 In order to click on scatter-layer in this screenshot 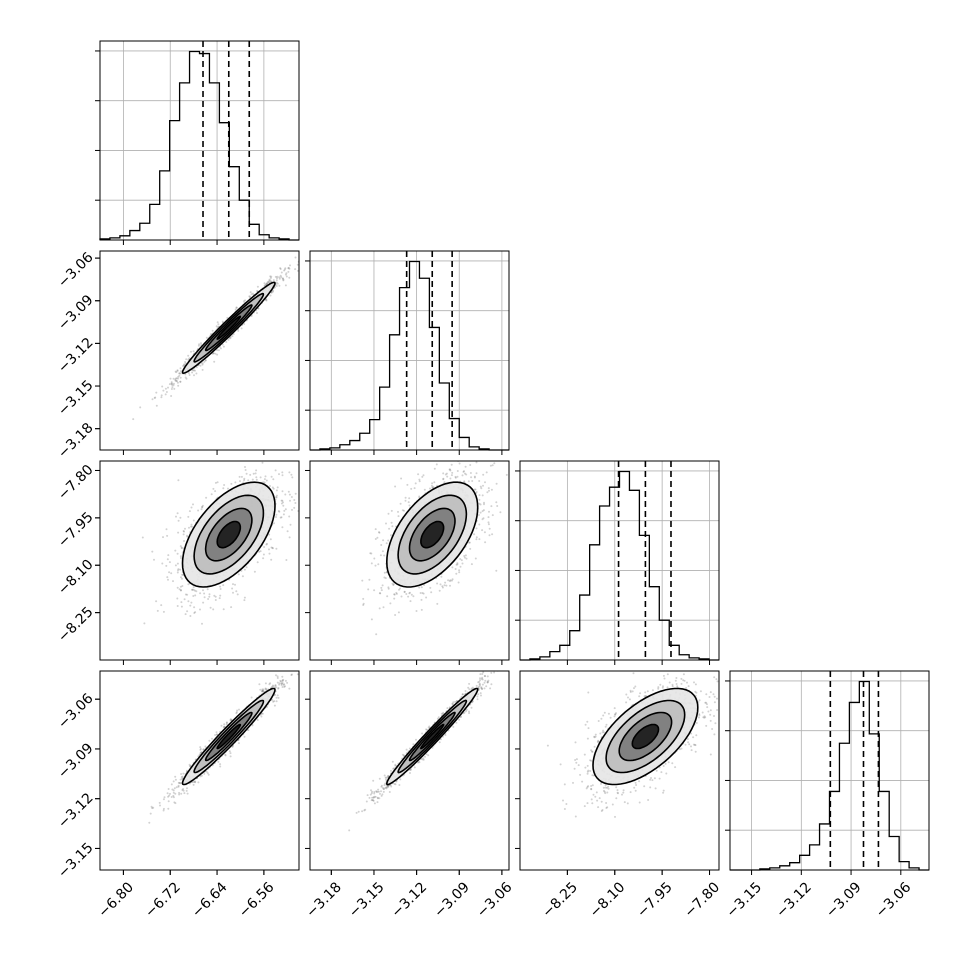, I will do `click(228, 533)`.